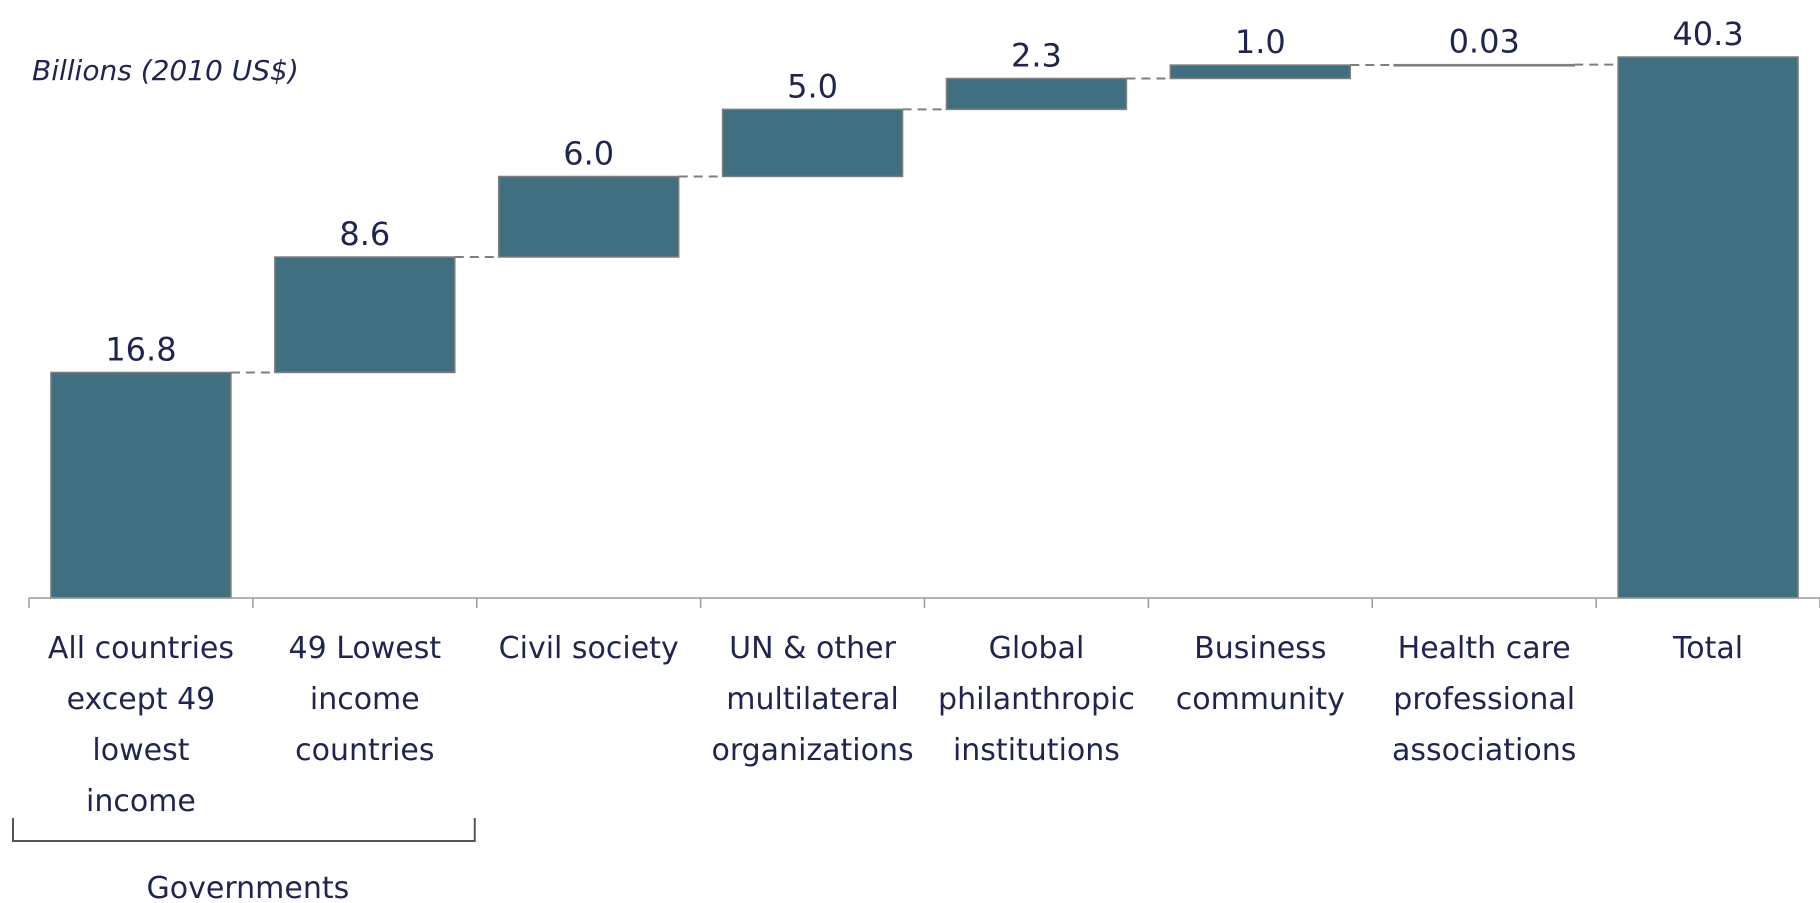 The width and height of the screenshot is (1820, 903). What do you see at coordinates (1036, 55) in the screenshot?
I see `value-label-5: 2.3` at bounding box center [1036, 55].